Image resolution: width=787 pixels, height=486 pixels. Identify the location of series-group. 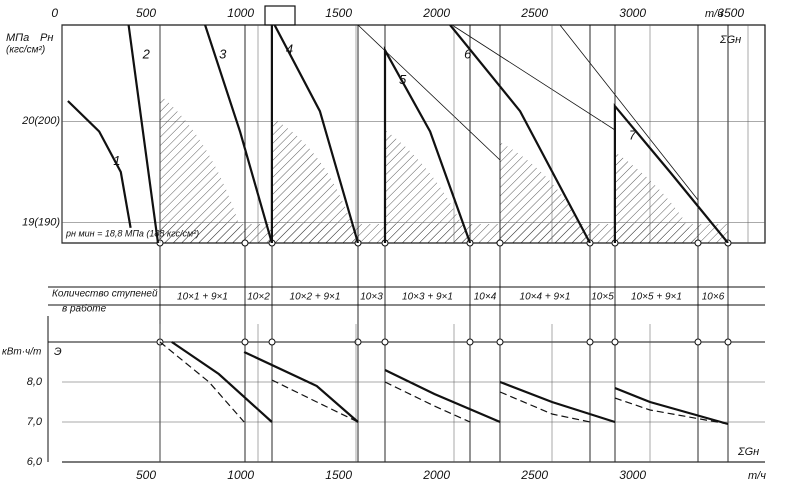
(444, 383).